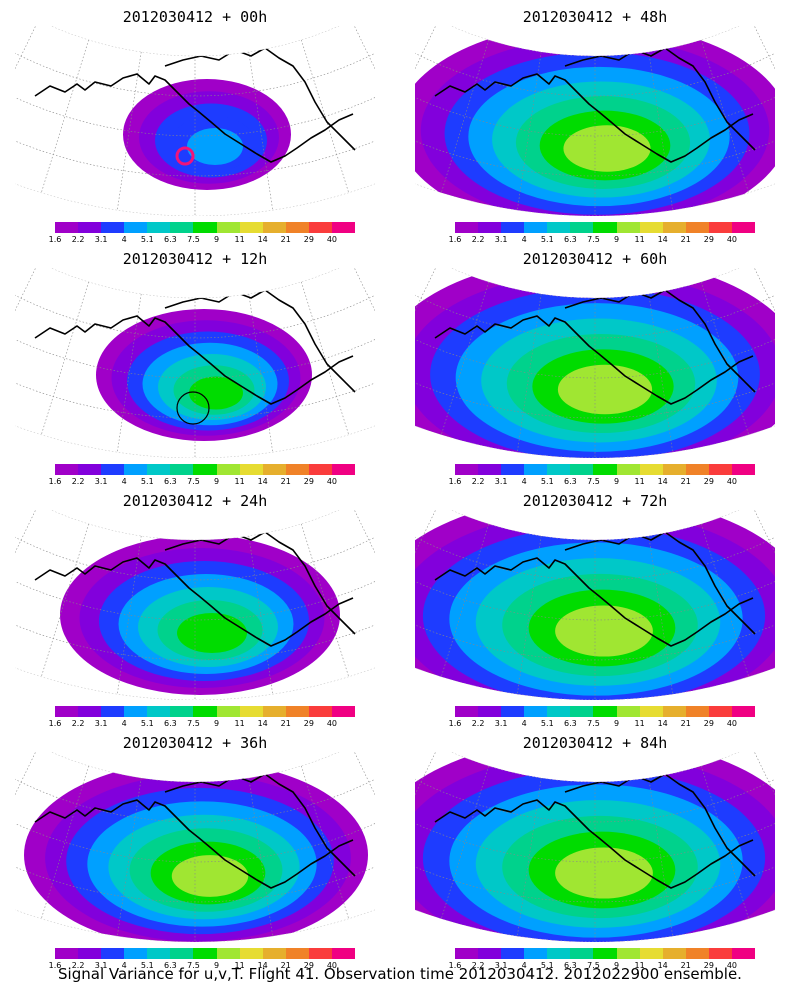  I want to click on panel-title: 2012030412 + 24h, so click(195, 501).